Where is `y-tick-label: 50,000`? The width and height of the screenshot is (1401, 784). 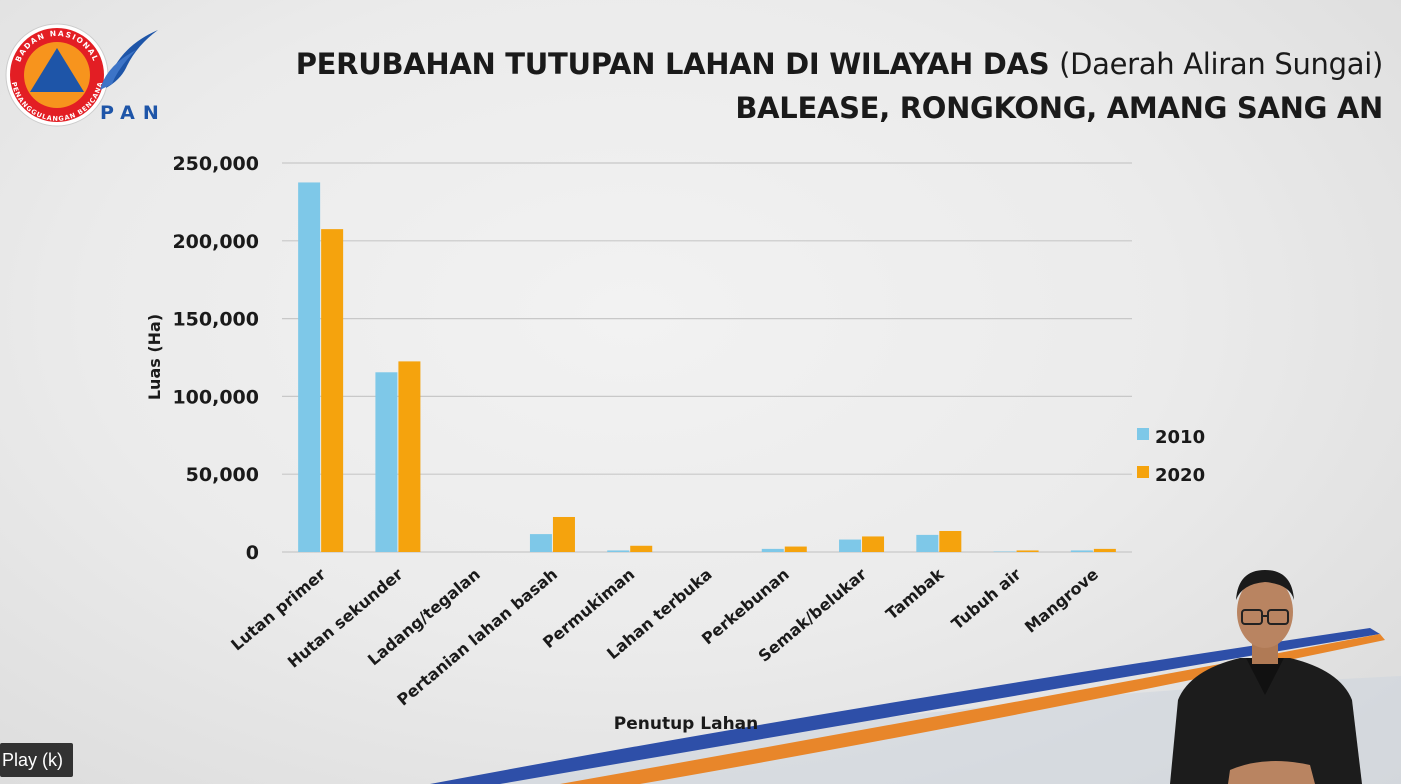
y-tick-label: 50,000 is located at coordinates (222, 475).